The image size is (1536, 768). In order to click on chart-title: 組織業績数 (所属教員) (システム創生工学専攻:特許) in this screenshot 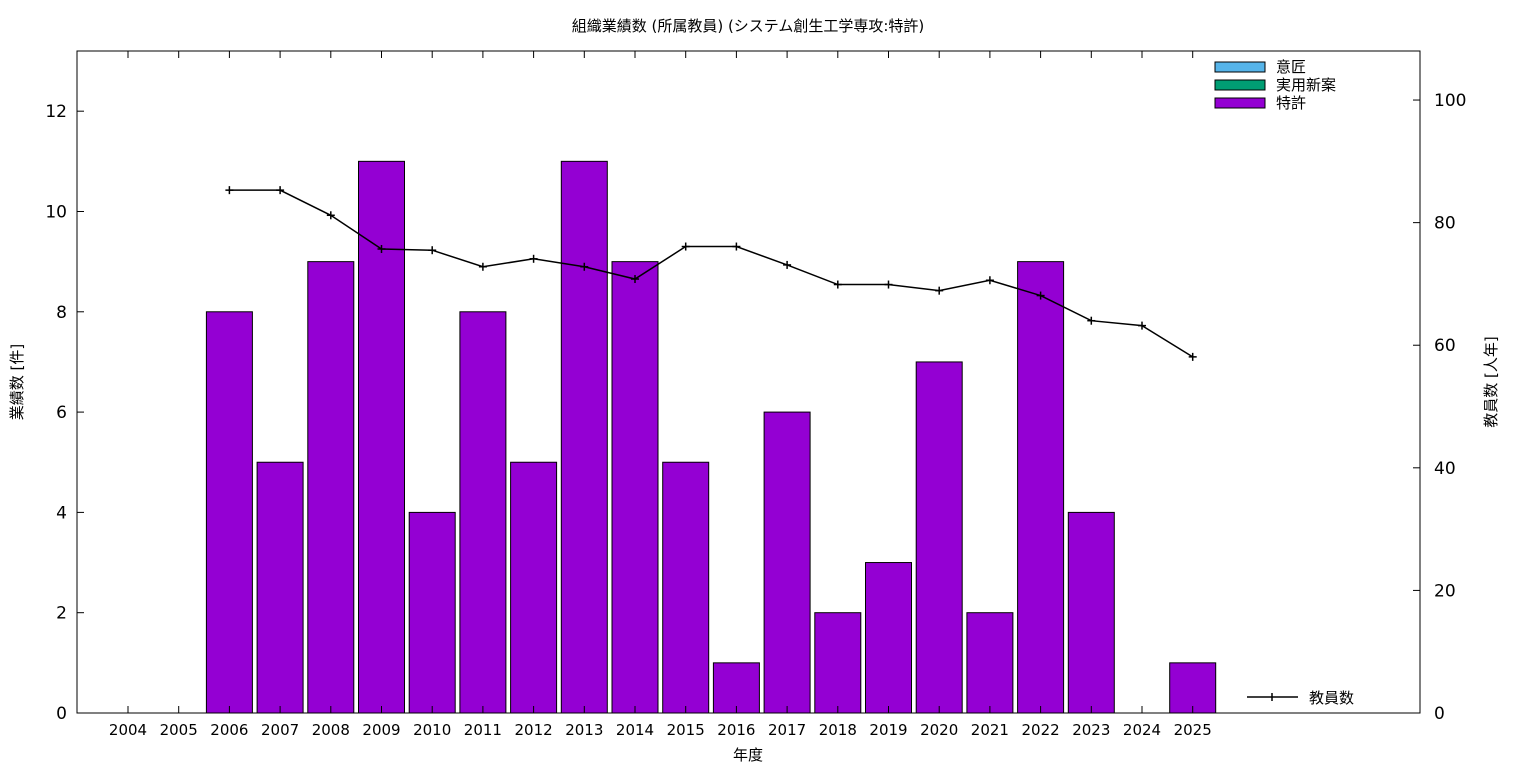, I will do `click(748, 26)`.